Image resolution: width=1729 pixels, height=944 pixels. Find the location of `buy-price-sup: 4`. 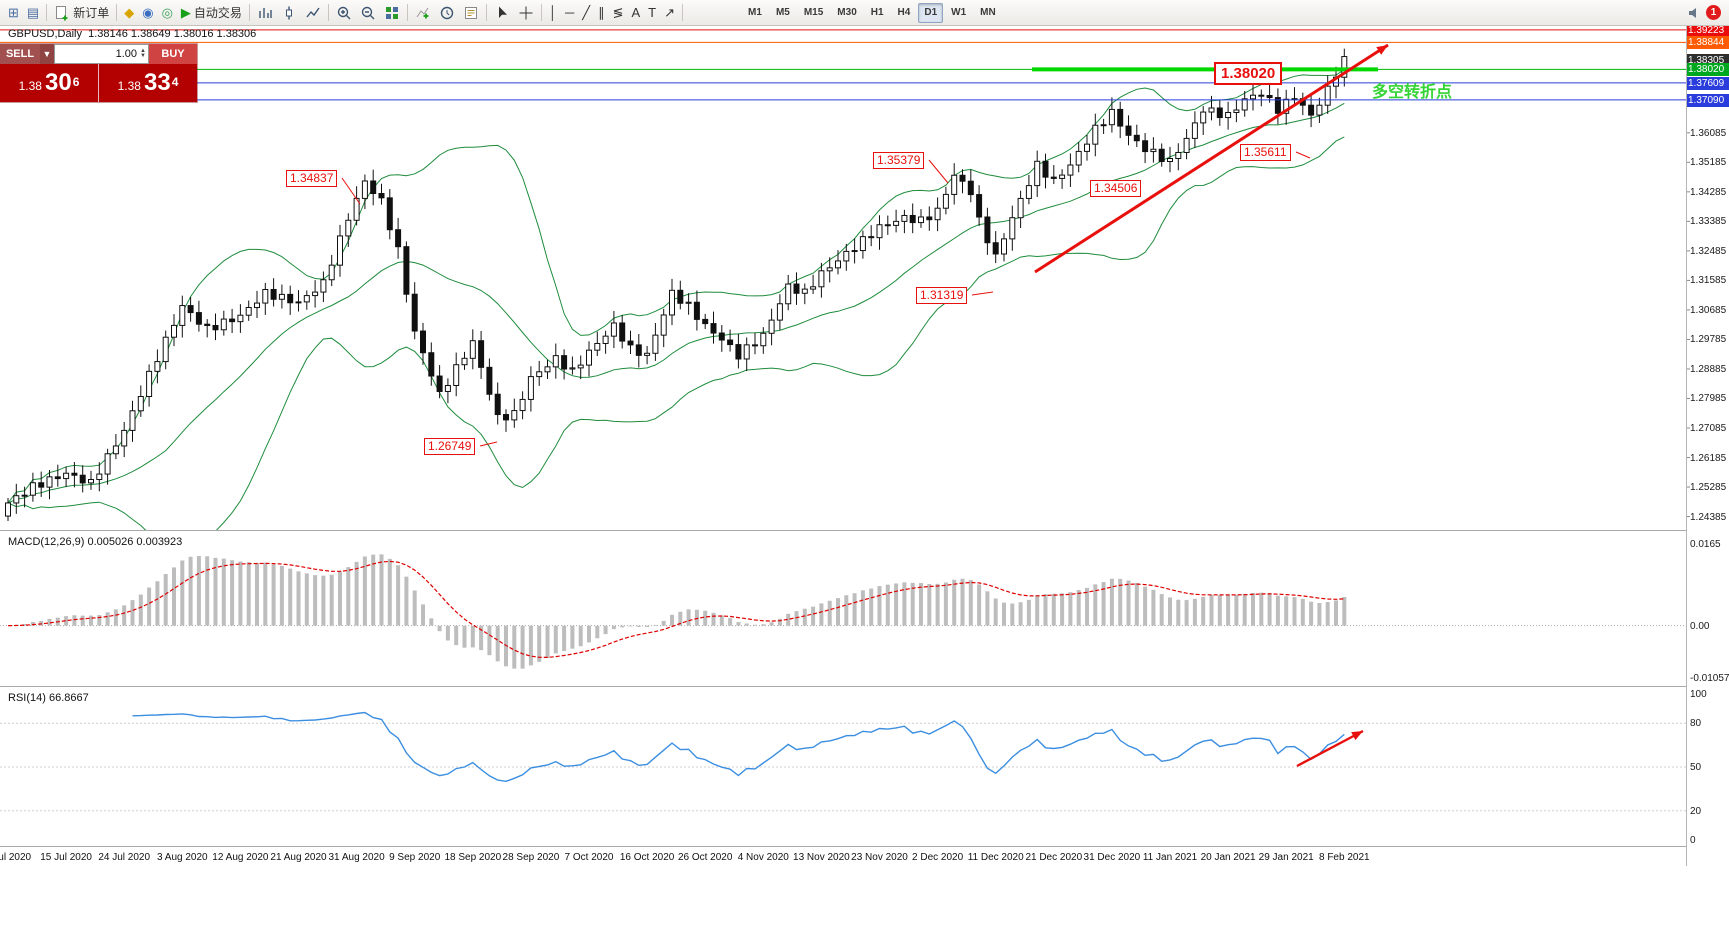

buy-price-sup: 4 is located at coordinates (175, 82).